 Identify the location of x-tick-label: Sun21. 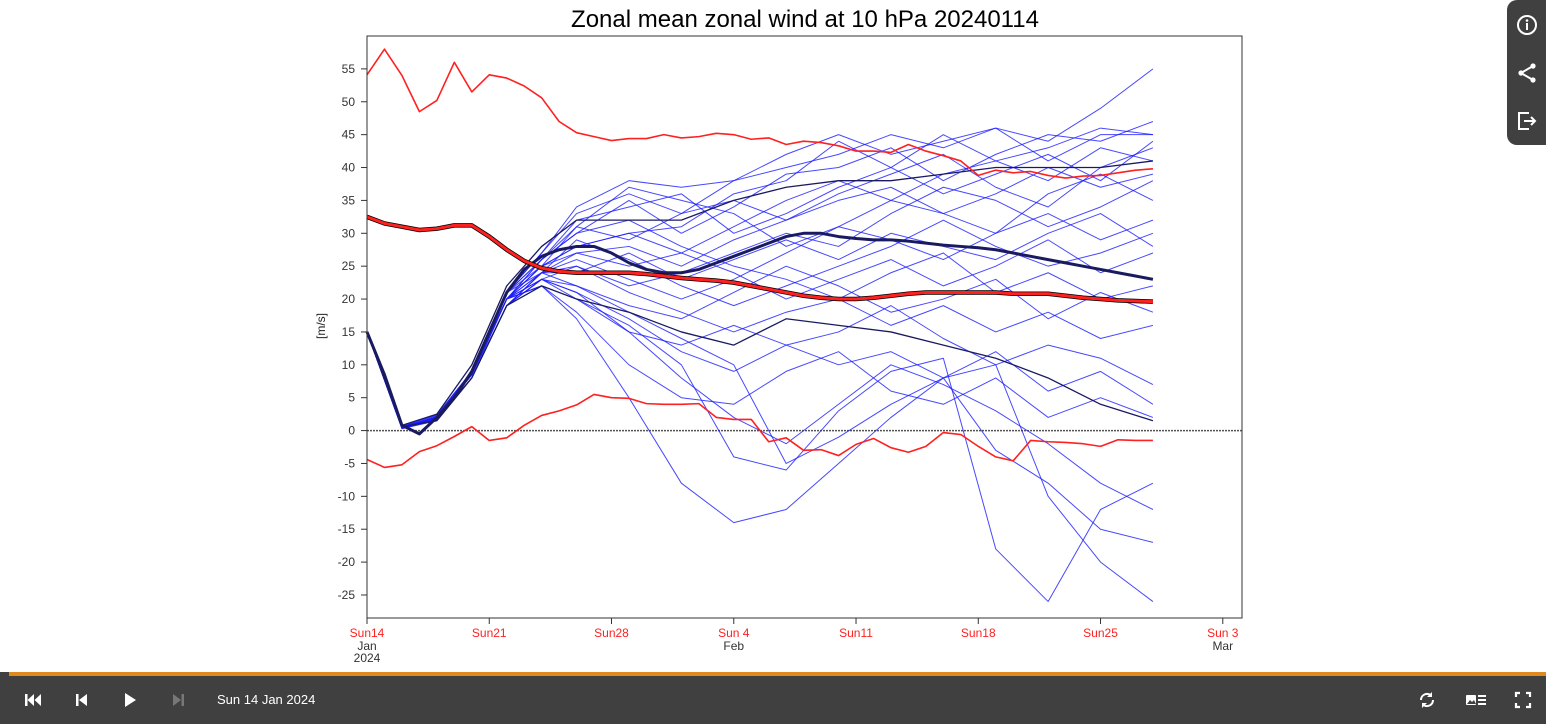
(489, 633).